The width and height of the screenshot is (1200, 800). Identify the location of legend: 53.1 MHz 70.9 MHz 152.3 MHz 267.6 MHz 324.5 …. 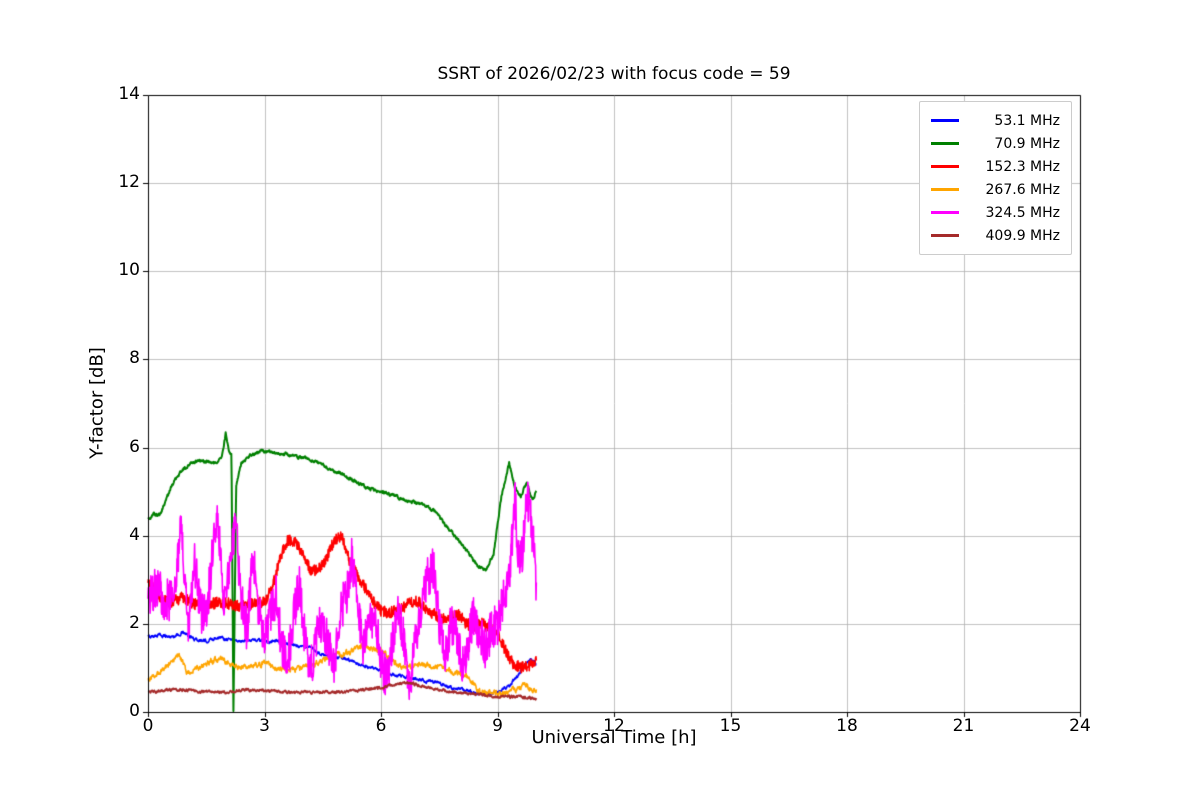
(995, 178).